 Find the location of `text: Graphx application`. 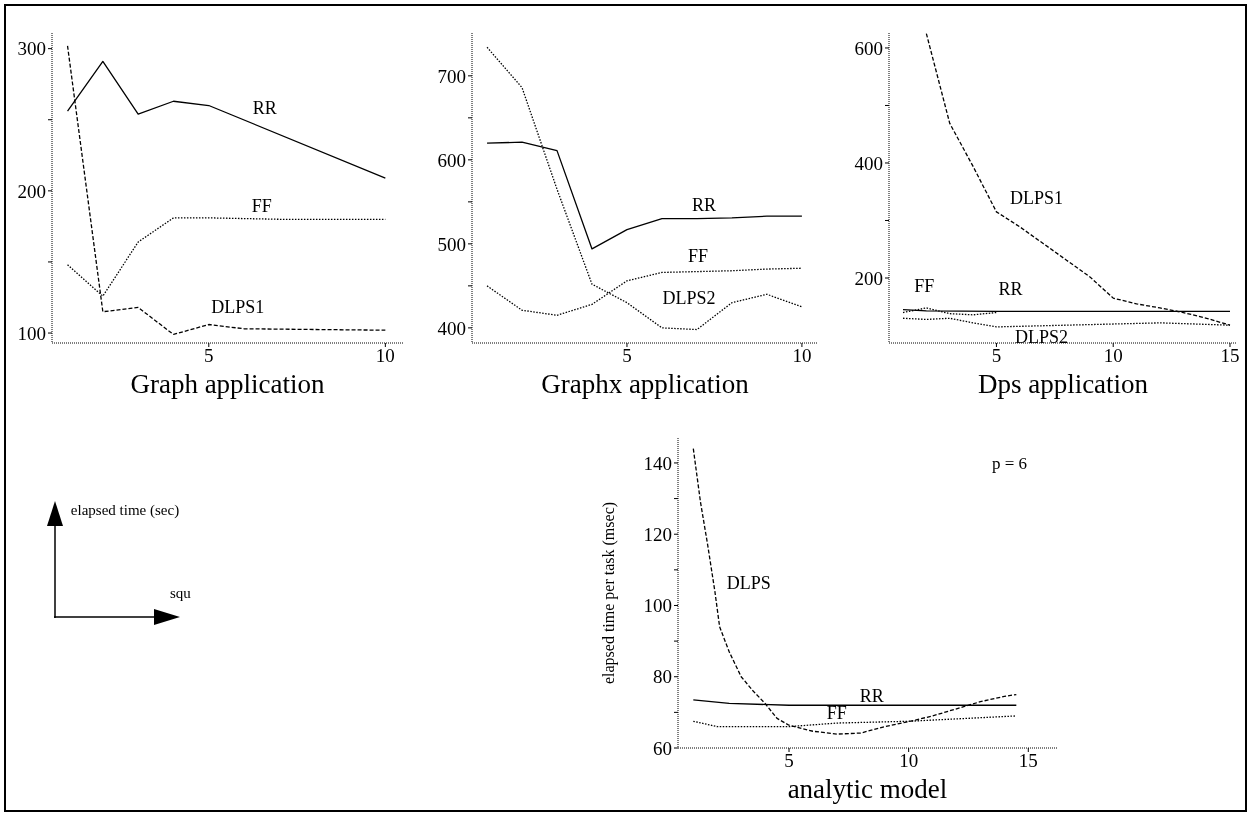

text: Graphx application is located at coordinates (645, 384).